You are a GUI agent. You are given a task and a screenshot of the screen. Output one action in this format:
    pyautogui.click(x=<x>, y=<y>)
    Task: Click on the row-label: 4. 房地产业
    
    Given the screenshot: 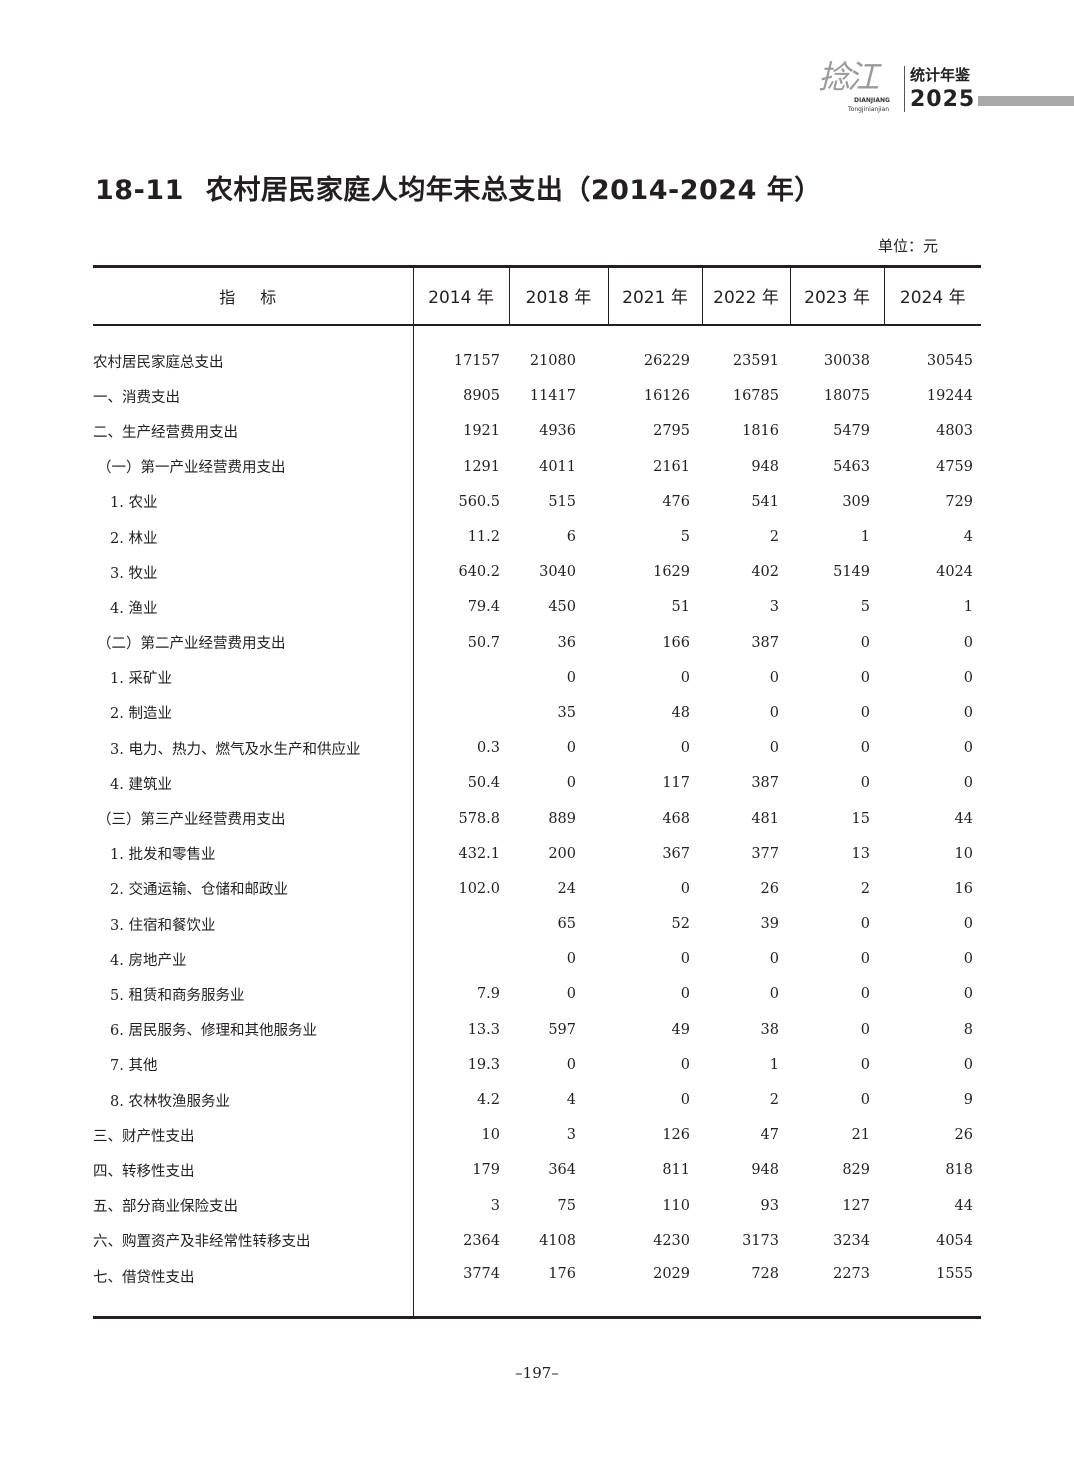 What is the action you would take?
    pyautogui.click(x=253, y=959)
    